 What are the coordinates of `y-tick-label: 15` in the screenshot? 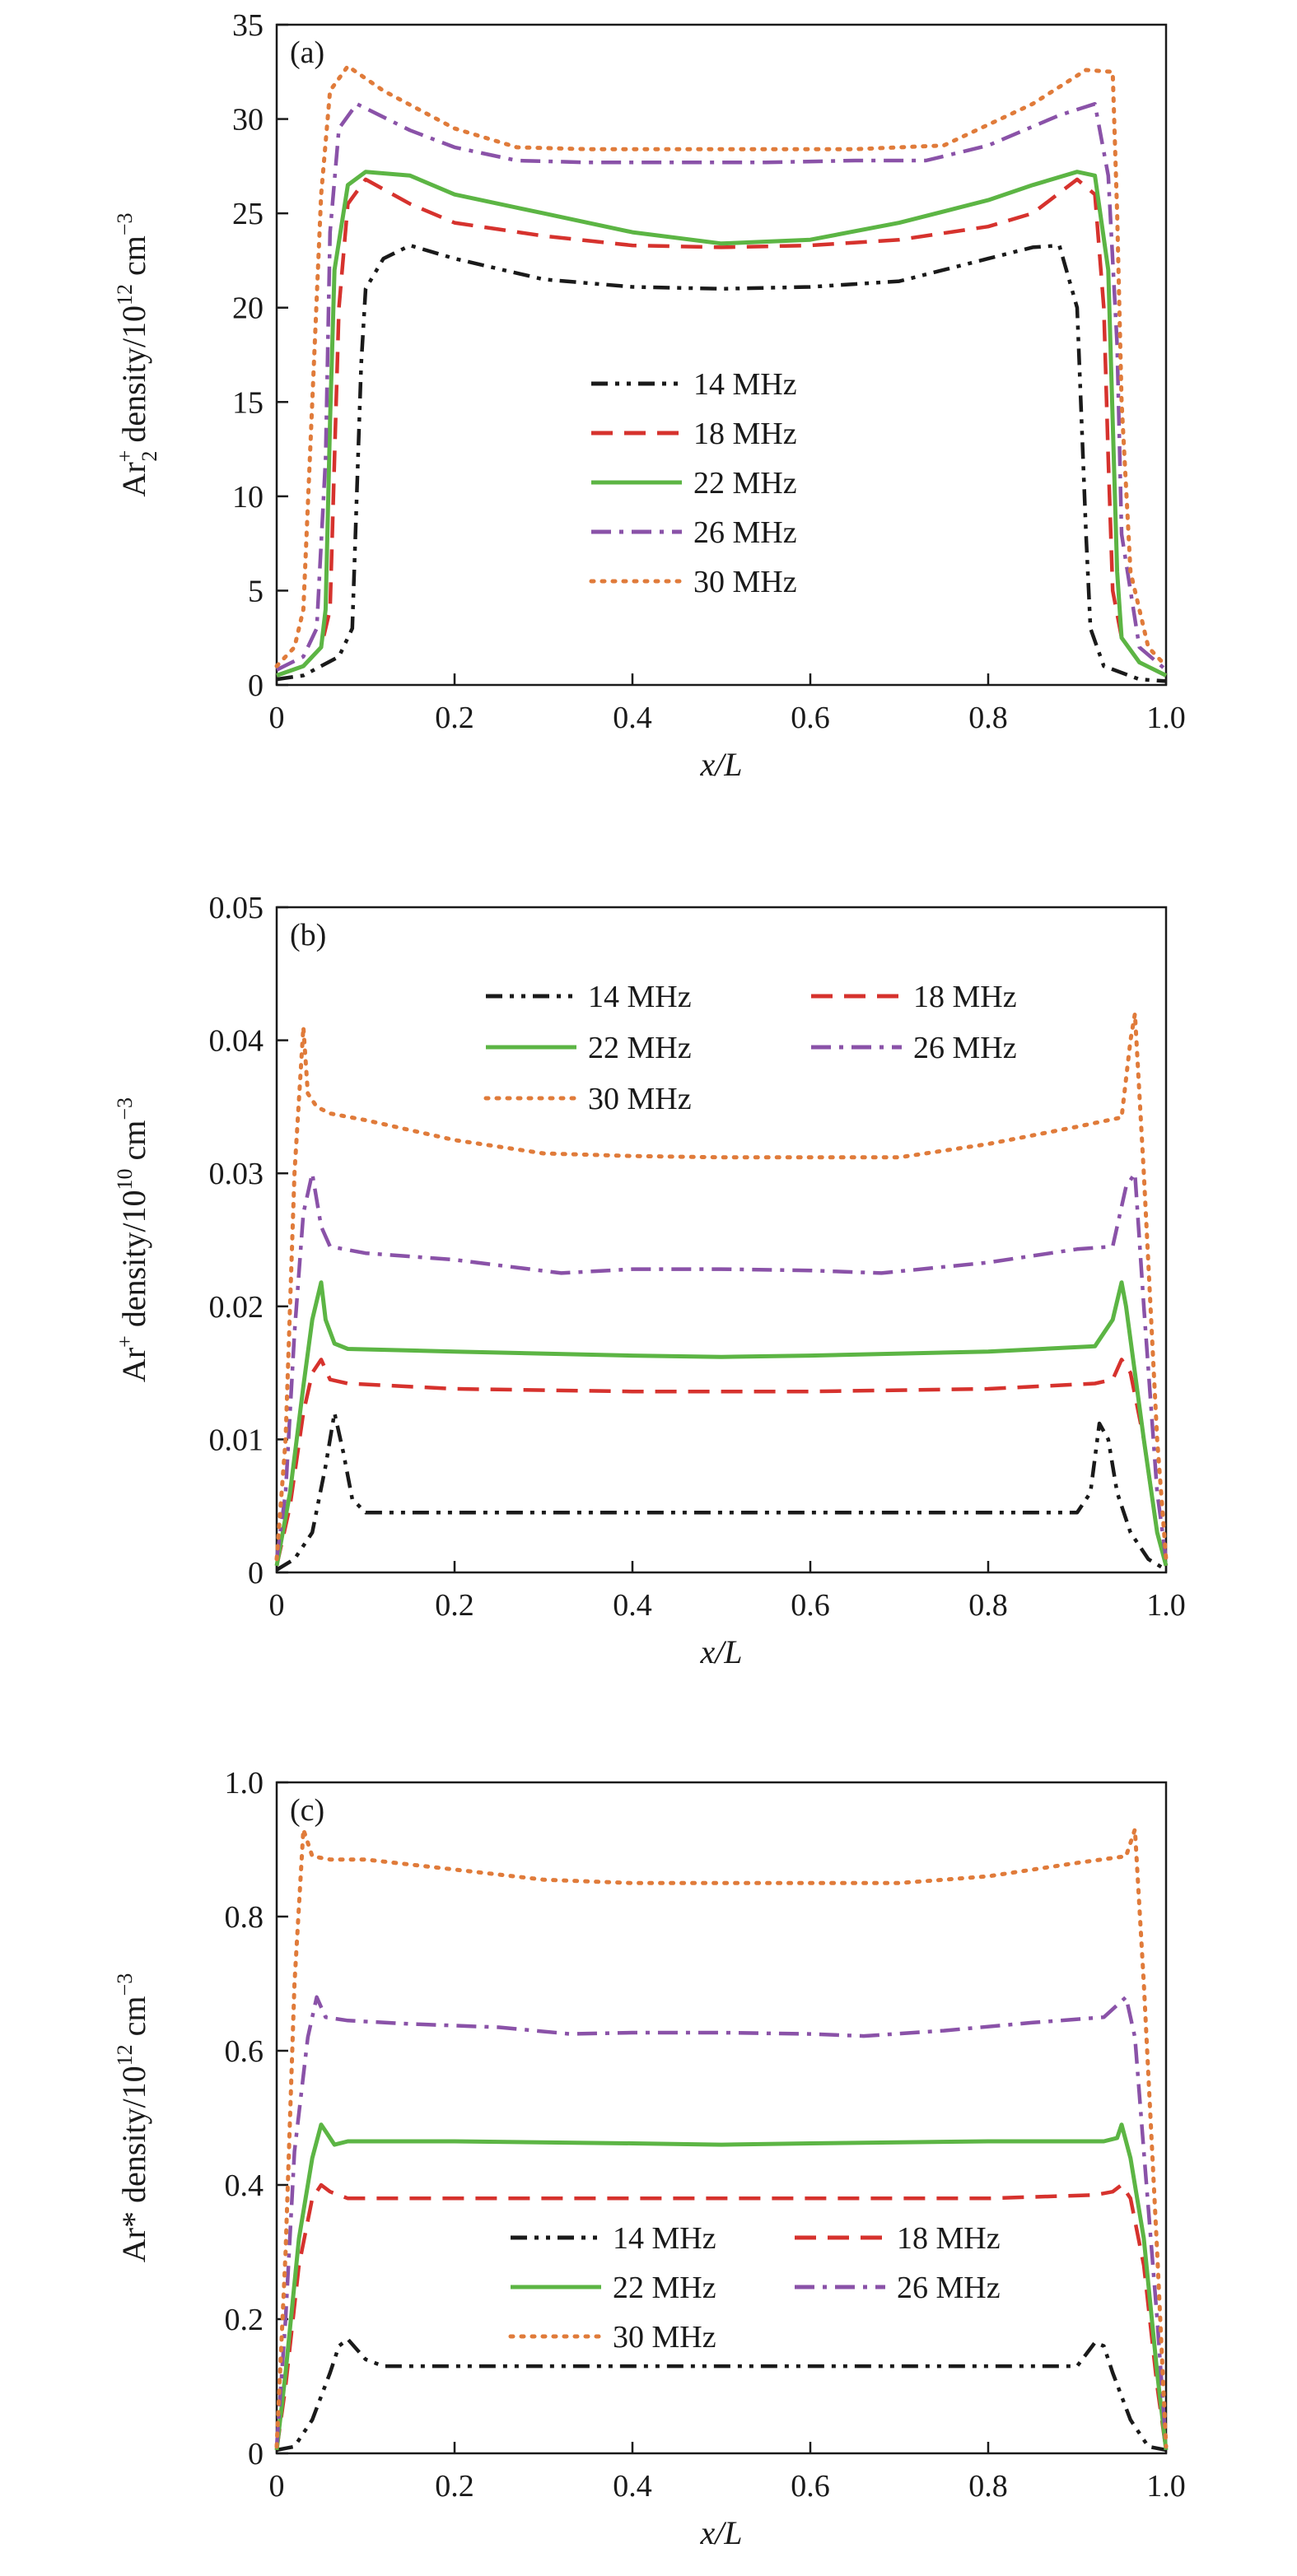 It's located at (248, 402).